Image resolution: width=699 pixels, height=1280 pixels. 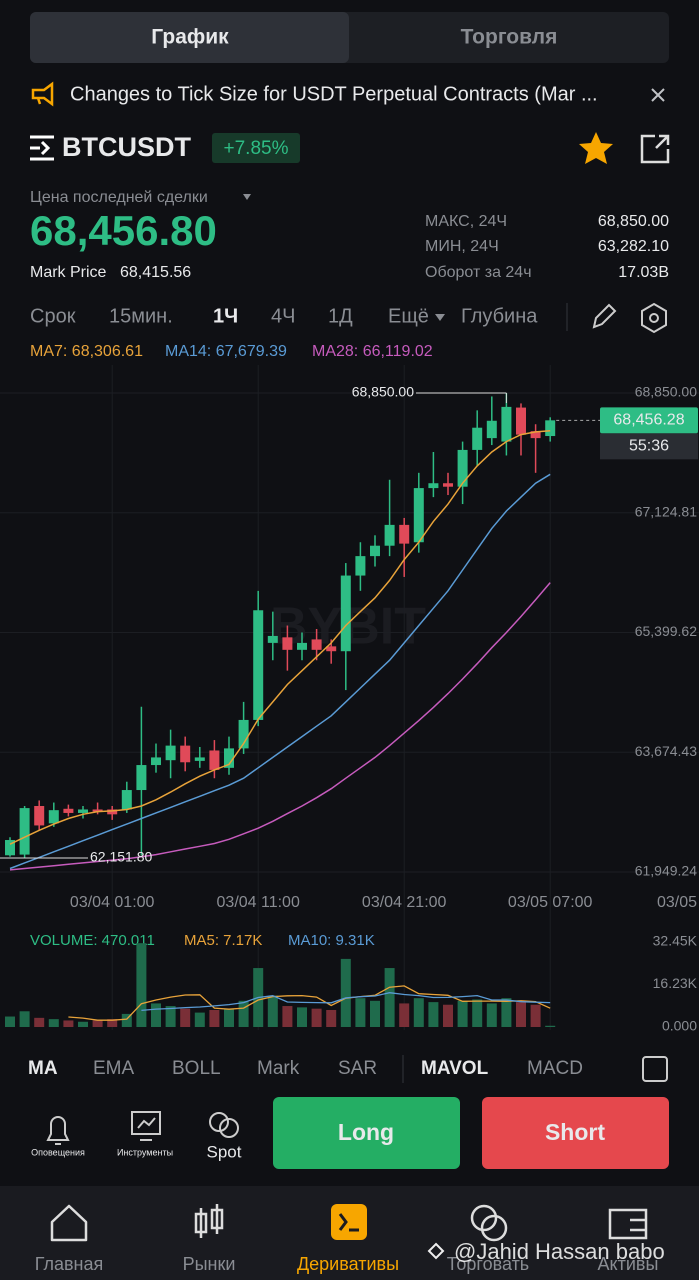 I want to click on indicator-active: MAVOL, so click(x=455, y=1068).